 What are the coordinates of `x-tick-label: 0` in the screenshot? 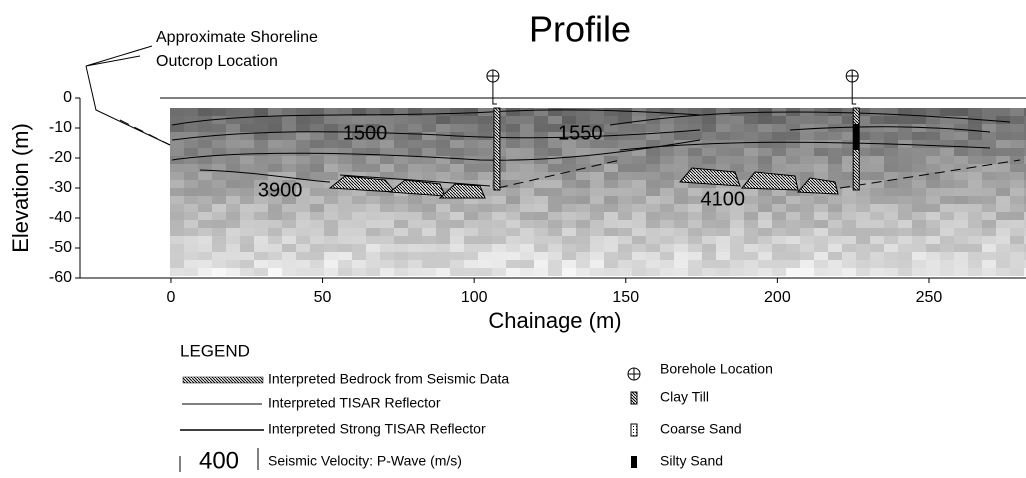 It's located at (171, 297).